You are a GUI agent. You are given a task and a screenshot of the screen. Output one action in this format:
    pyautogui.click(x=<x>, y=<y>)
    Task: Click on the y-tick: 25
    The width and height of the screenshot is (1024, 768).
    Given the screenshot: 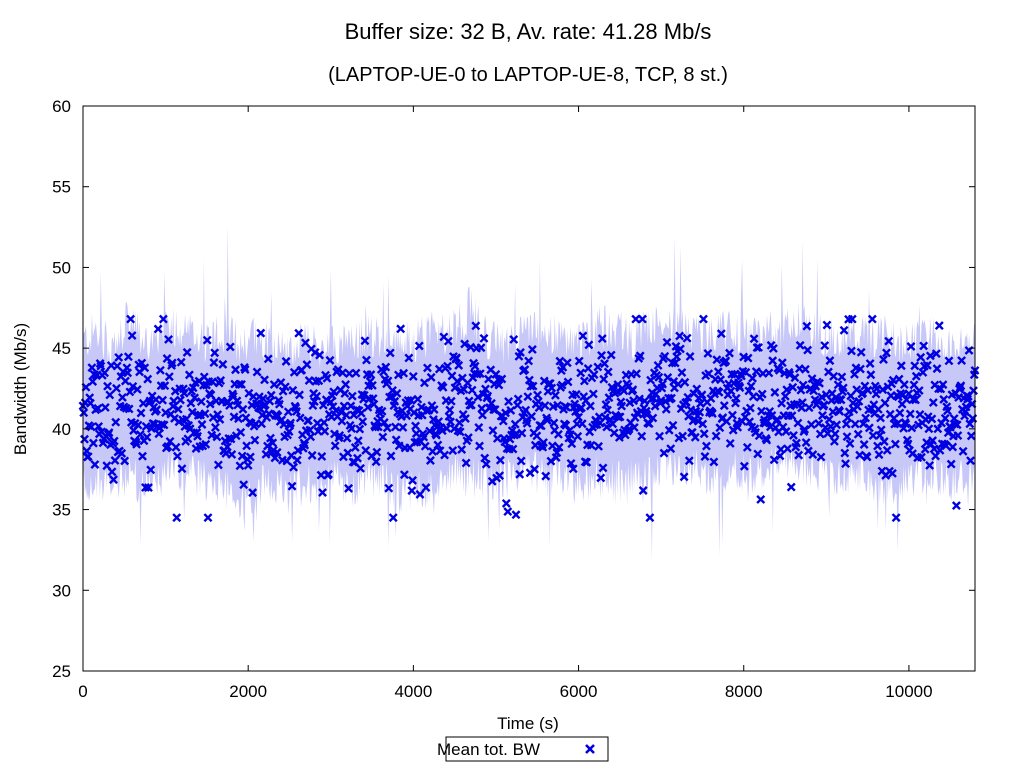 What is the action you would take?
    pyautogui.click(x=513, y=671)
    